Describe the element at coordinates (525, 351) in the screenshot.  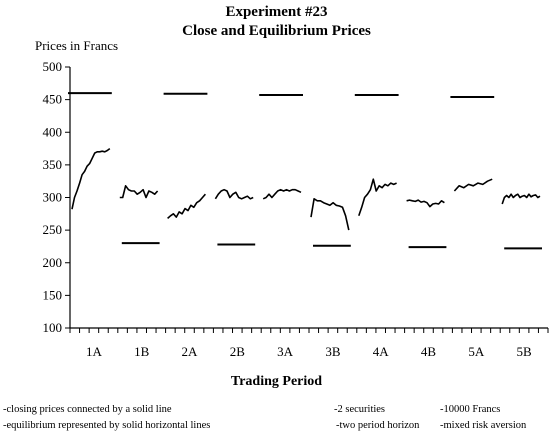
I see `x-category-label: 5B` at that location.